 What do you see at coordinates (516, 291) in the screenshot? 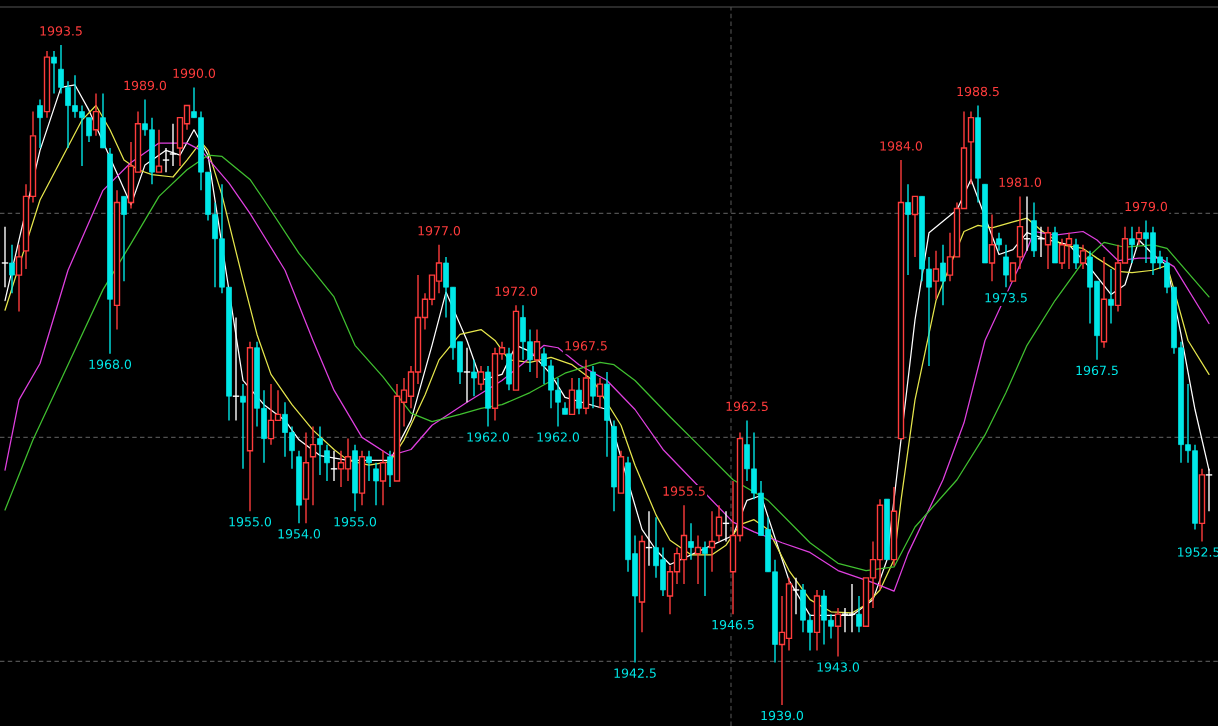
I see `annotation: 1972.0` at bounding box center [516, 291].